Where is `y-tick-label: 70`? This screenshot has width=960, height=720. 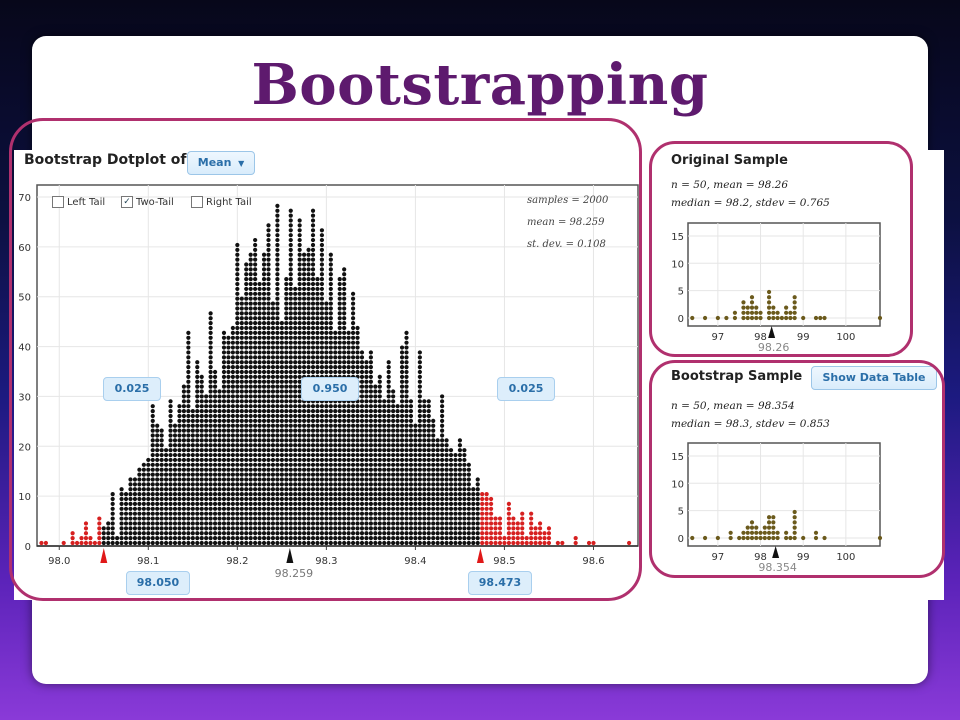 y-tick-label: 70 is located at coordinates (24, 198).